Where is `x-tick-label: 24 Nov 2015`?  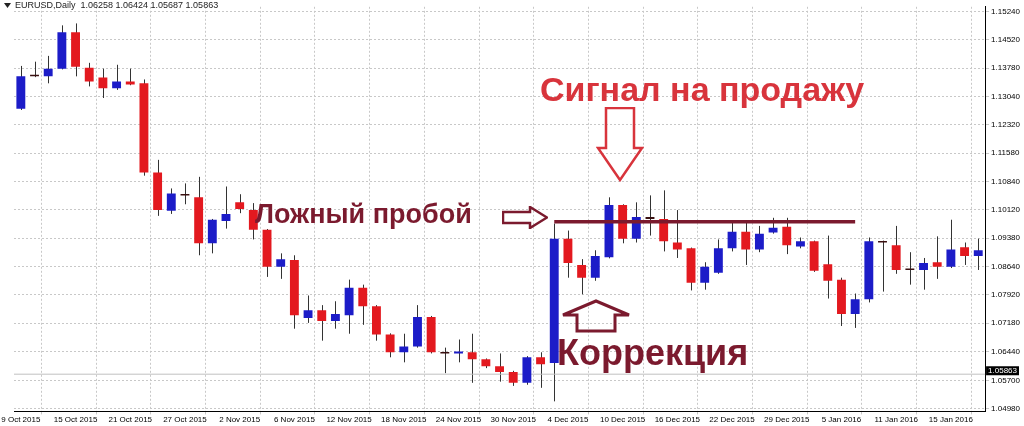 x-tick-label: 24 Nov 2015 is located at coordinates (458, 420).